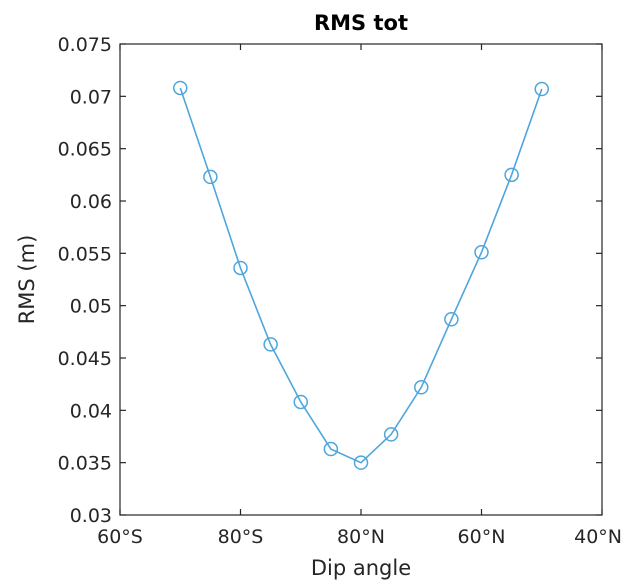  I want to click on y-axis-label: RMS (m), so click(27, 280).